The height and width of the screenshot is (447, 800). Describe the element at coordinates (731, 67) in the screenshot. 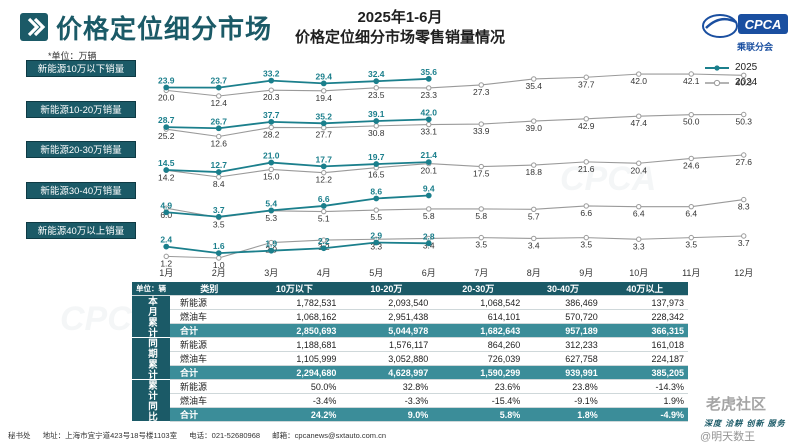

I see `legend-item-2025: 2025` at that location.